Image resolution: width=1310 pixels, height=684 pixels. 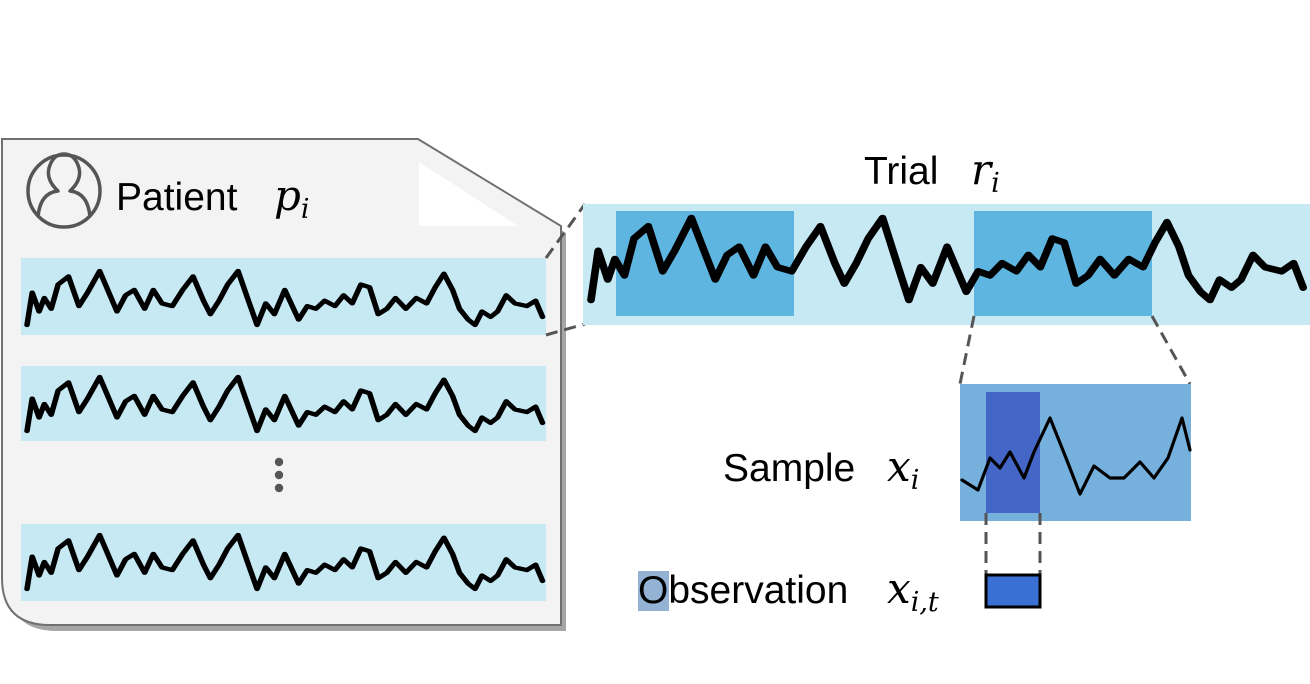 What do you see at coordinates (1076, 456) in the screenshot?
I see `sample-waveform` at bounding box center [1076, 456].